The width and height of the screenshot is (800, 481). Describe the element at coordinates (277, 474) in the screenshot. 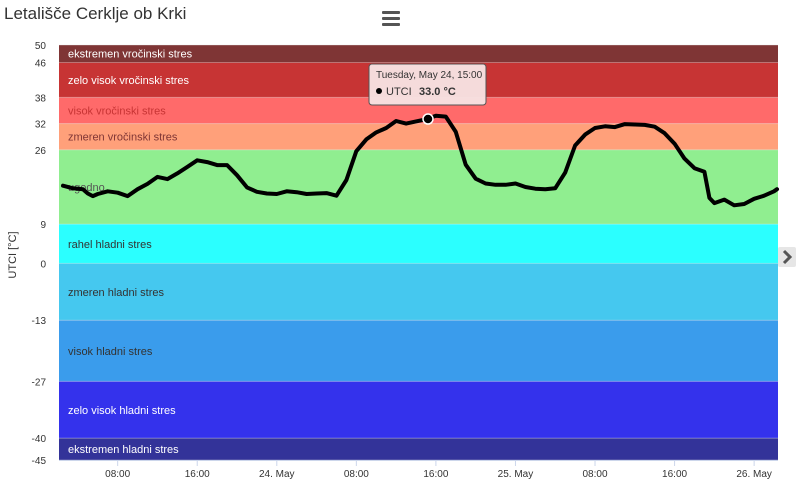

I see `x-tick-label: 24. May` at that location.